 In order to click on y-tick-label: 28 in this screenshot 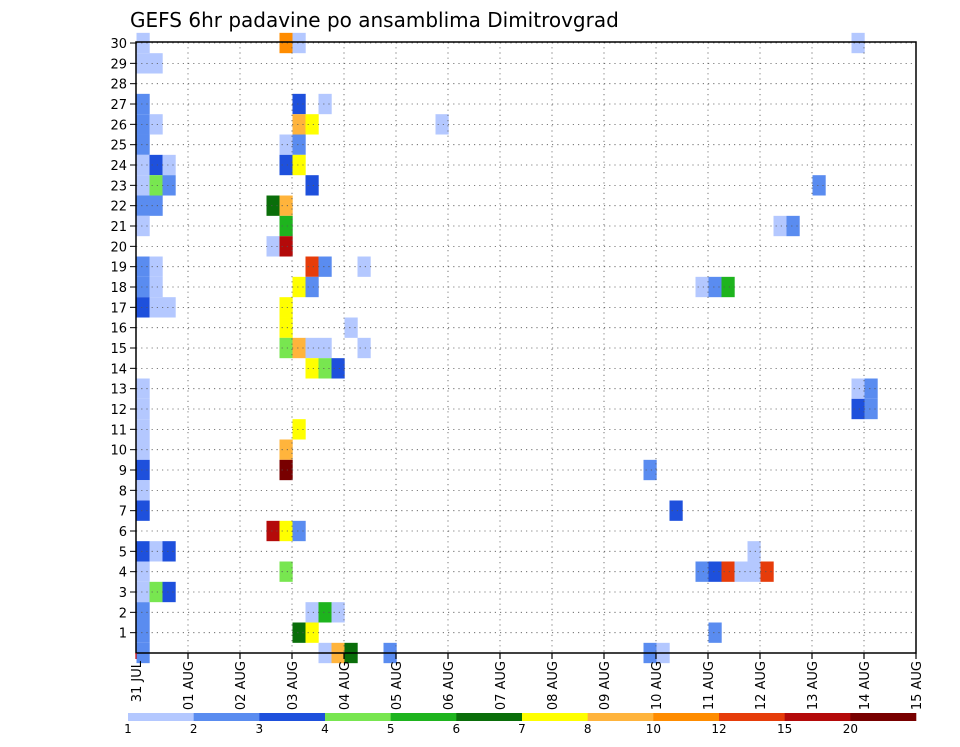, I will do `click(118, 85)`.